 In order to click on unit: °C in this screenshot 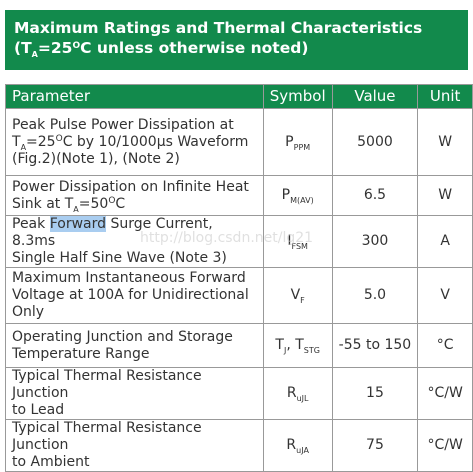, I will do `click(445, 345)`.